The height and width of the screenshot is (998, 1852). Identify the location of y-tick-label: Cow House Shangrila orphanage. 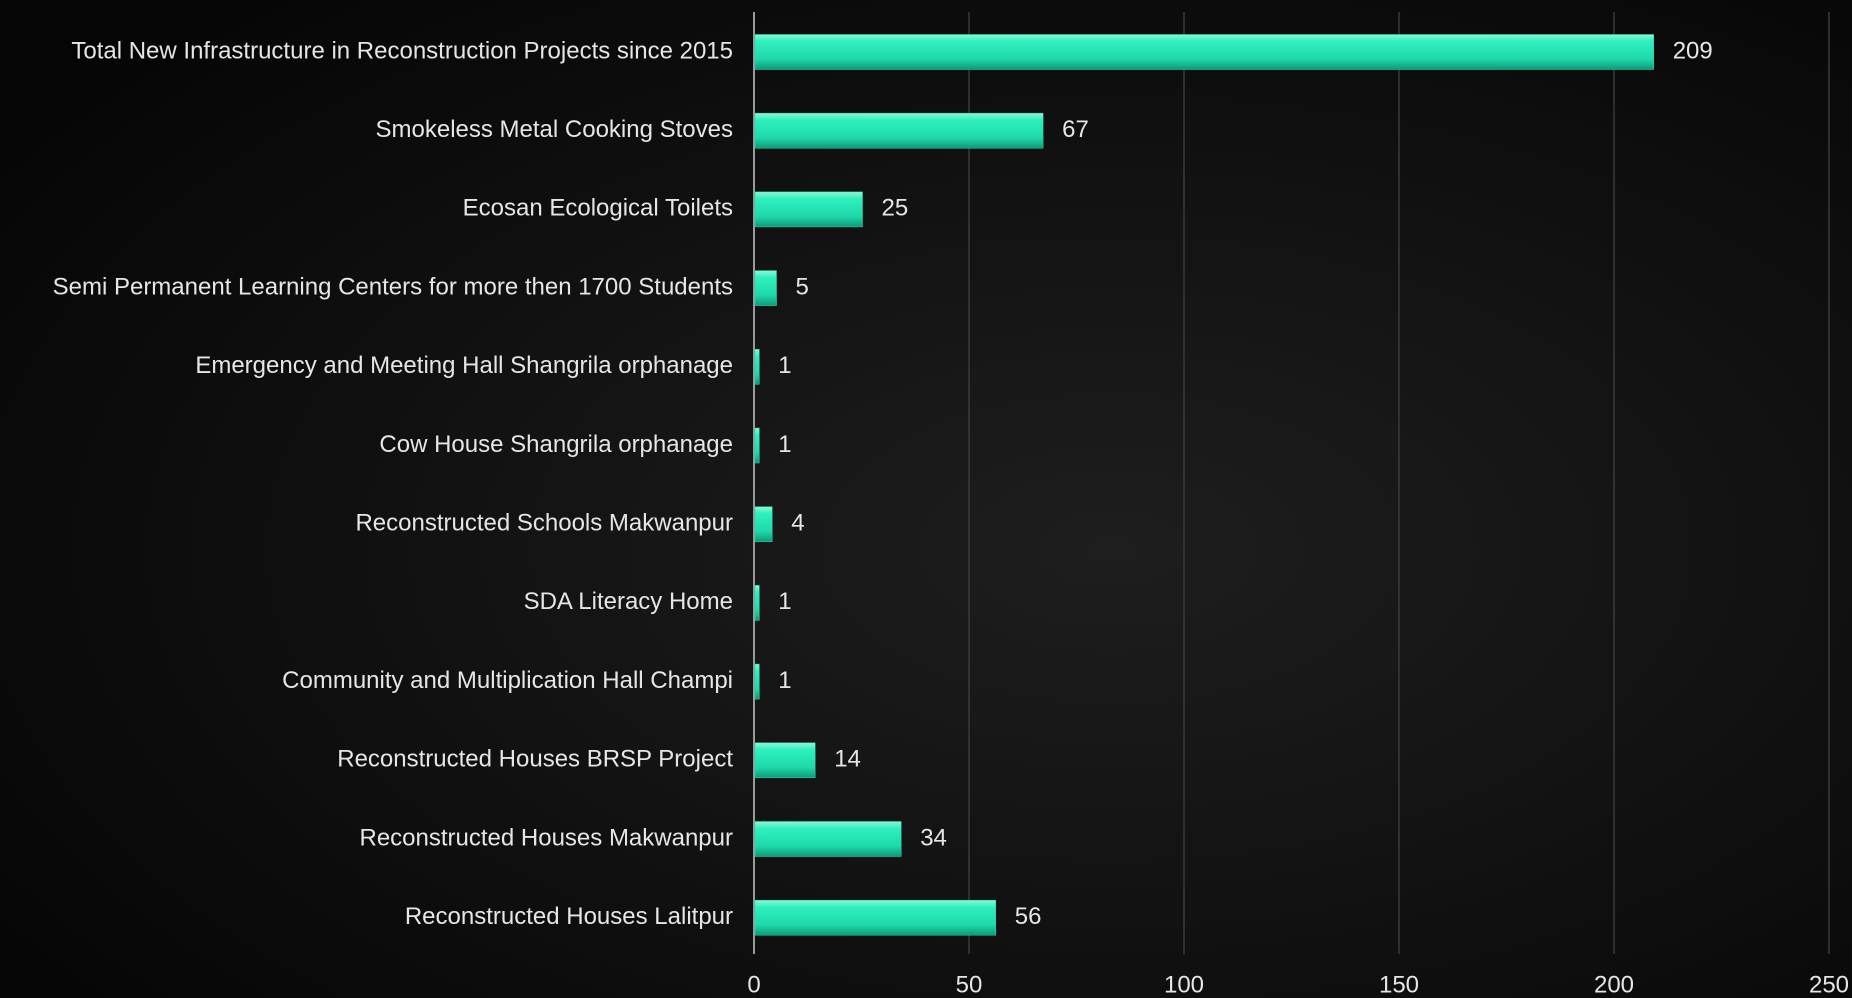
(556, 444).